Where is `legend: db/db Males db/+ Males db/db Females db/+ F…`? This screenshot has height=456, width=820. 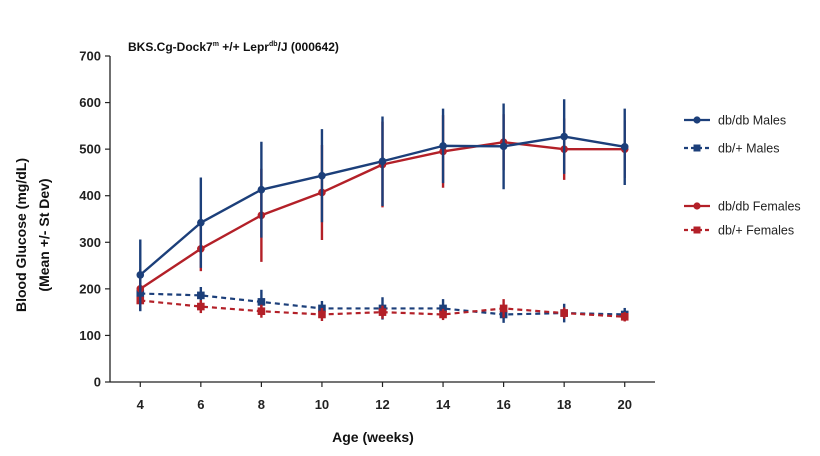 legend: db/db Males db/+ Males db/db Females db/+ F… is located at coordinates (742, 176).